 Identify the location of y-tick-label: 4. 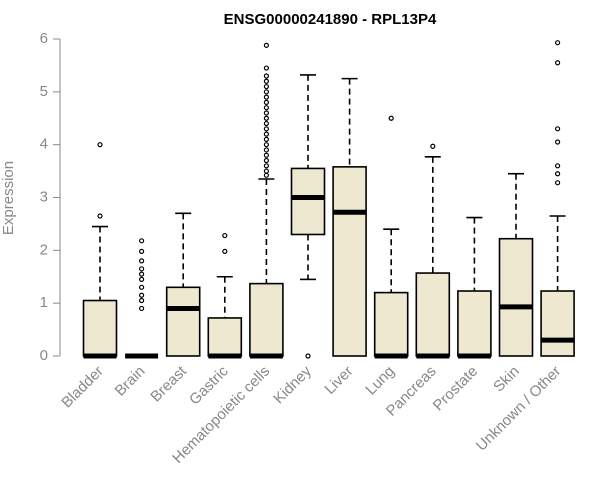
(44, 144).